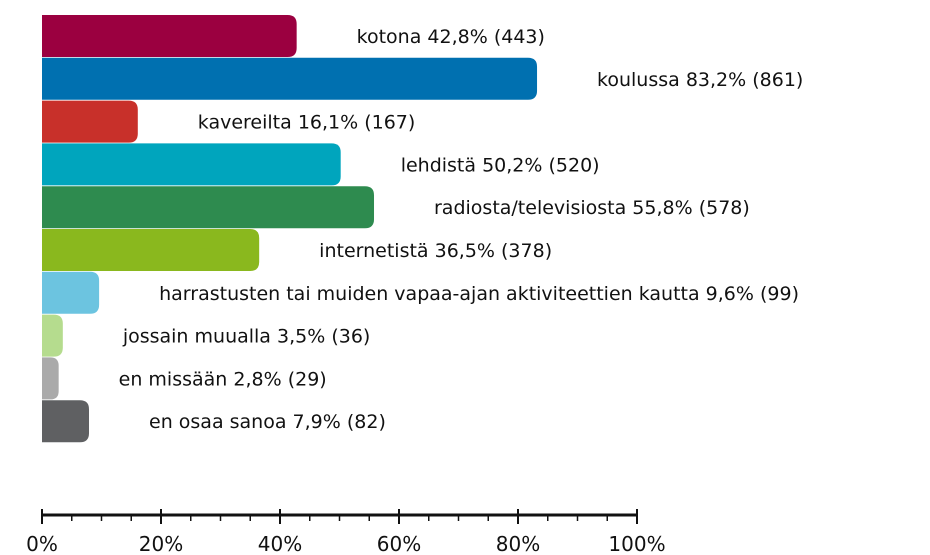  What do you see at coordinates (42, 543) in the screenshot?
I see `x-tick-label: 0%` at bounding box center [42, 543].